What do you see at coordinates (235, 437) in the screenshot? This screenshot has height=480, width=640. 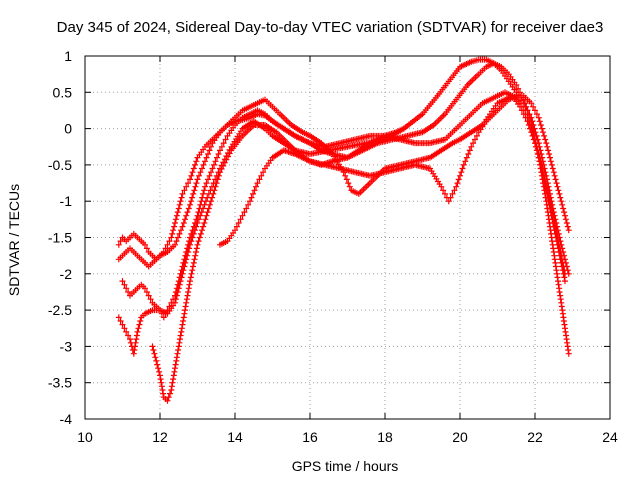 I see `x-tick-label: 14` at bounding box center [235, 437].